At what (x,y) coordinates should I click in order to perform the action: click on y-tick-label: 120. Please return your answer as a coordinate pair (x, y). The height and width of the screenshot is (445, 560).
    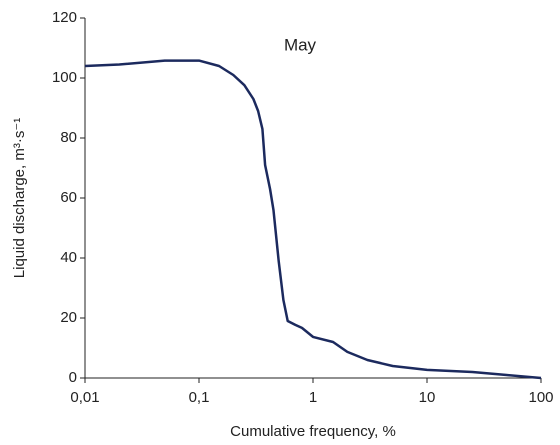
    Looking at the image, I should click on (64, 17).